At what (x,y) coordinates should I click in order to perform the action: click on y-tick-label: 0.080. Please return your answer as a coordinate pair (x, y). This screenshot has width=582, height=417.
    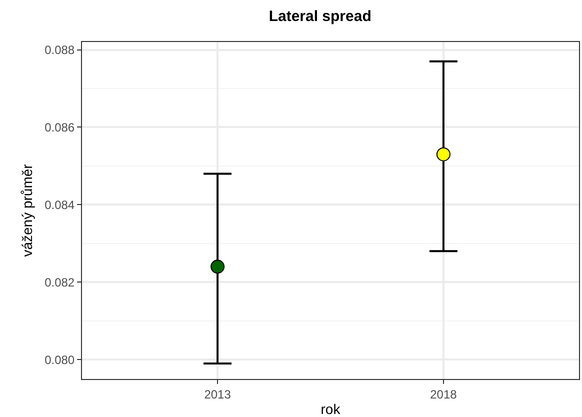
    Looking at the image, I should click on (59, 359).